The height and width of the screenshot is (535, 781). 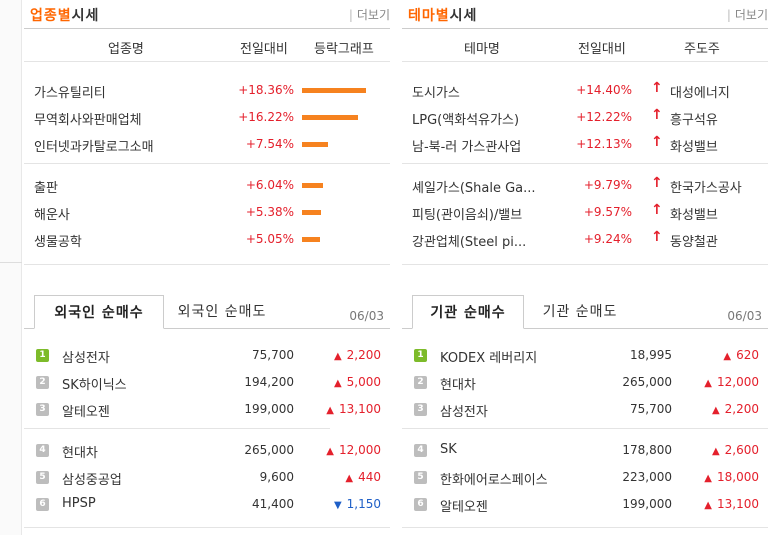 I want to click on sector-name: 인터넷과카탈로그소매, so click(x=94, y=147).